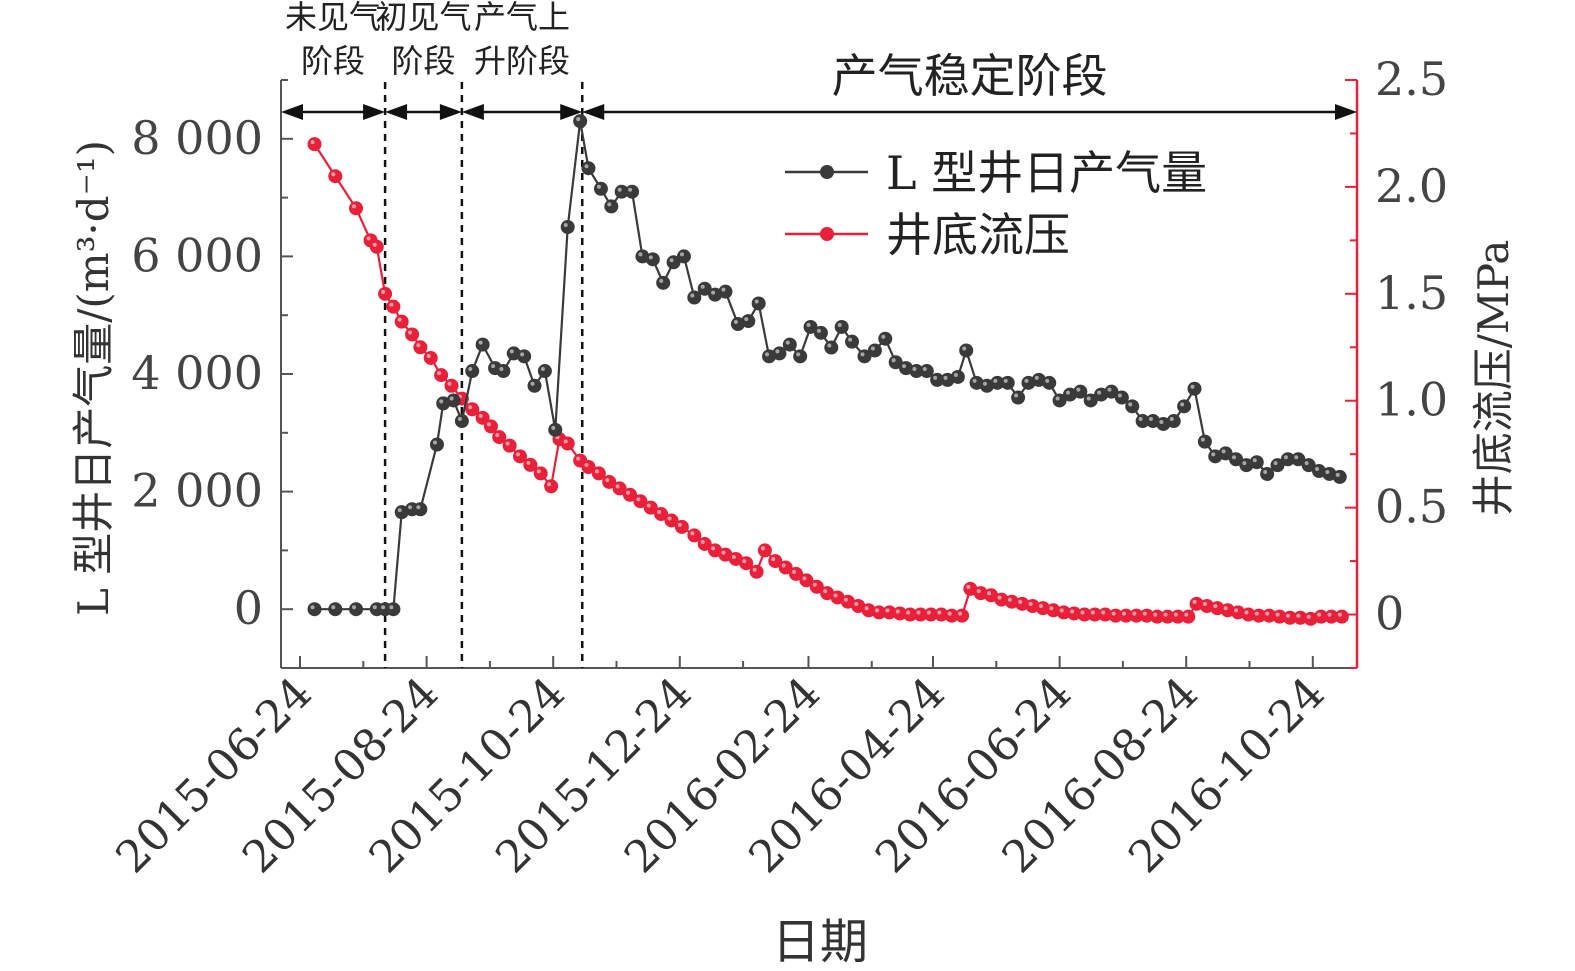 Image resolution: width=1575 pixels, height=971 pixels. What do you see at coordinates (423, 18) in the screenshot?
I see `stage-label-line1: 初见气` at bounding box center [423, 18].